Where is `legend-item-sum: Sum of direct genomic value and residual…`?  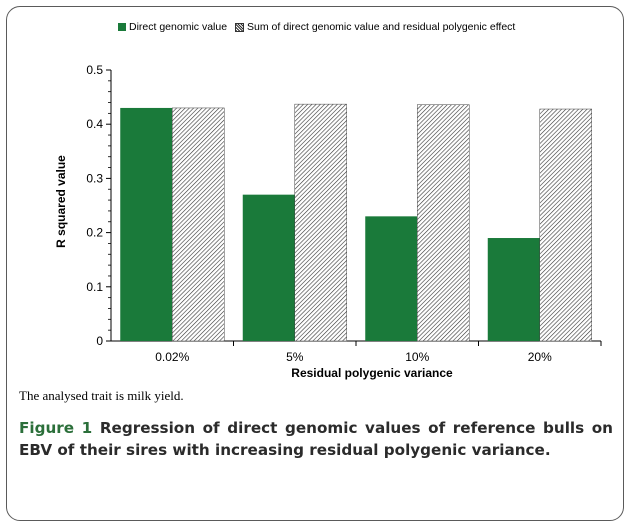 legend-item-sum: Sum of direct genomic value and residual… is located at coordinates (375, 27).